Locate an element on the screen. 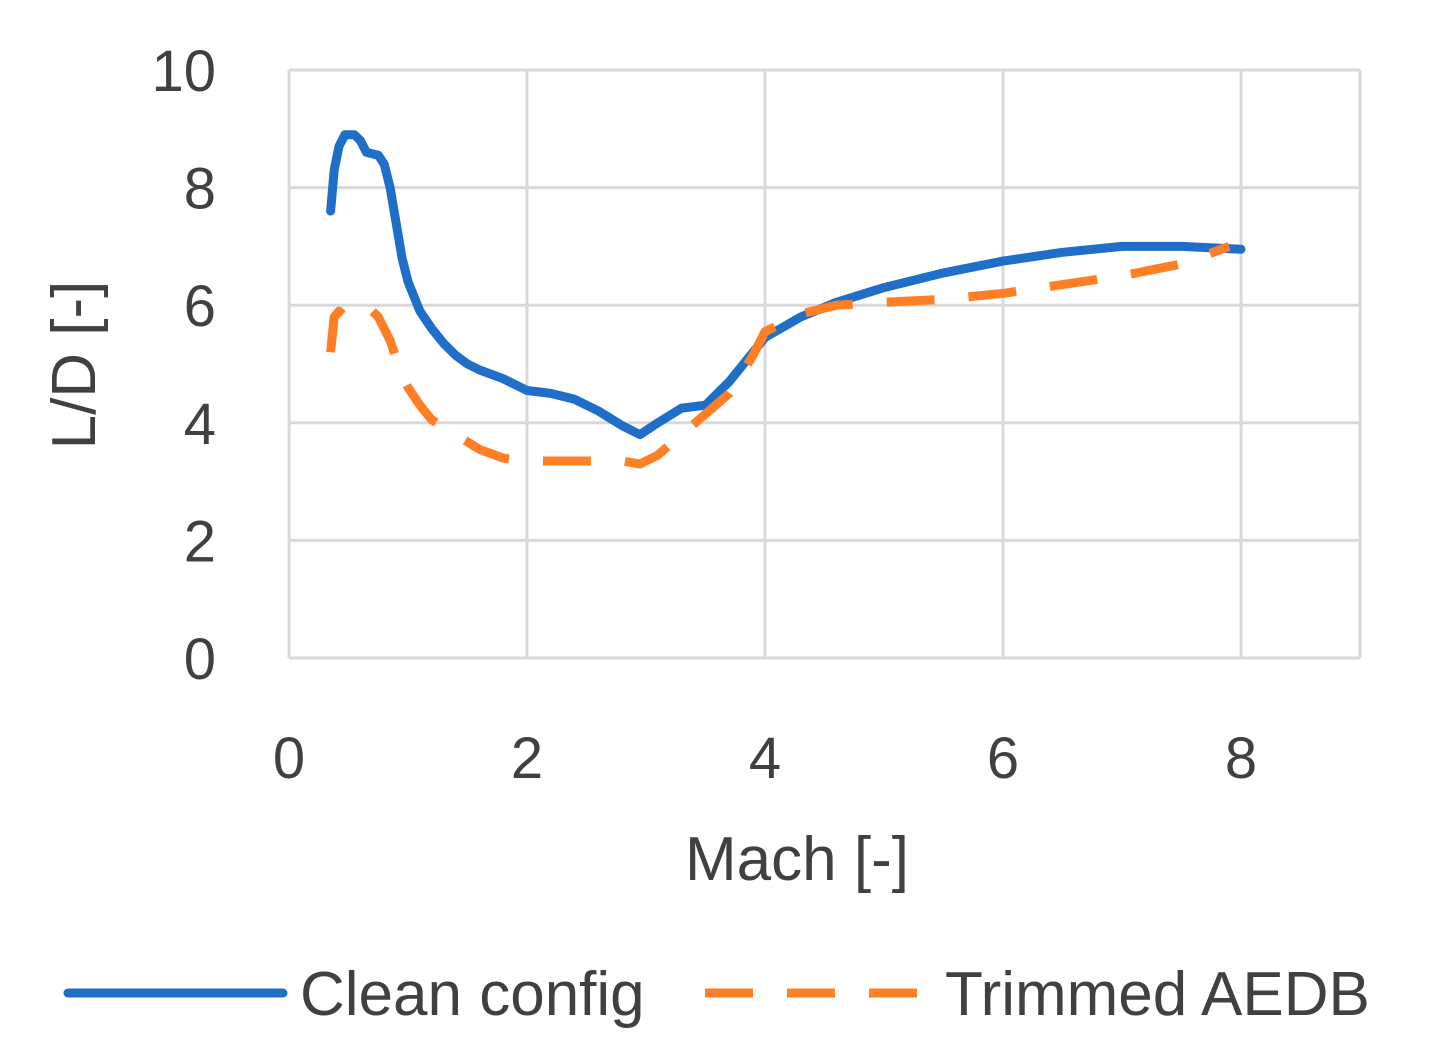  y-tick-label: 10 is located at coordinates (183, 71).